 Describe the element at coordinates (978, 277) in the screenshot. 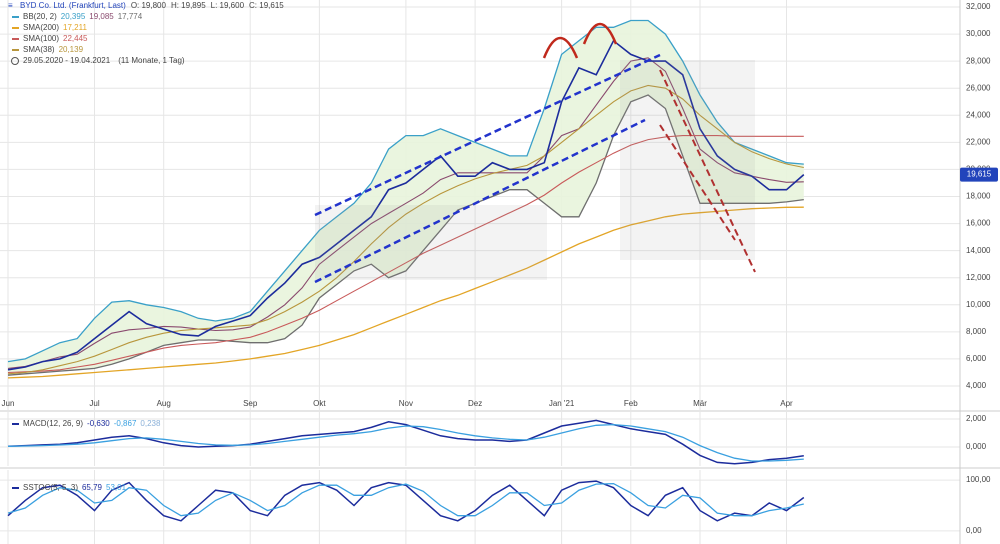

I see `y-tick-label: 12,000` at that location.